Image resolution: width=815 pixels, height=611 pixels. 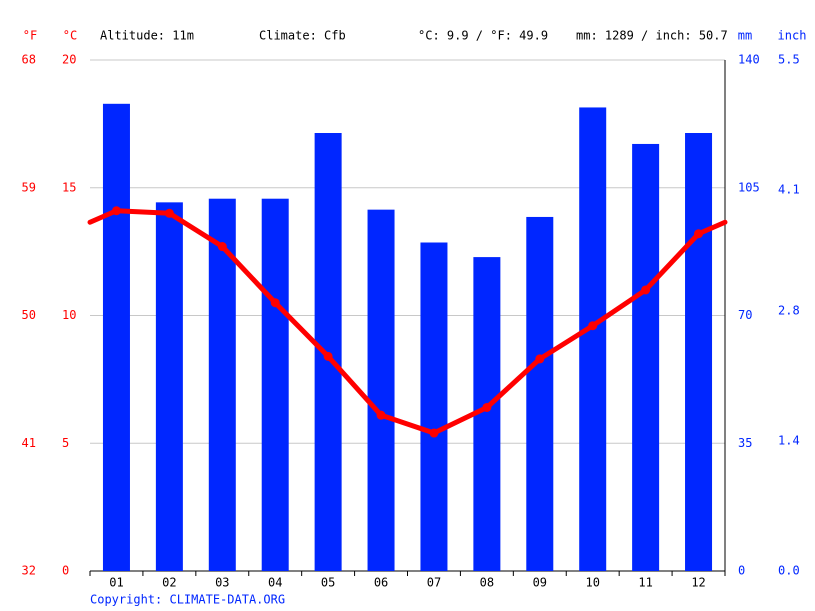 I want to click on total-precipitation: mm: 1289 / inch: 50.7, so click(x=652, y=36).